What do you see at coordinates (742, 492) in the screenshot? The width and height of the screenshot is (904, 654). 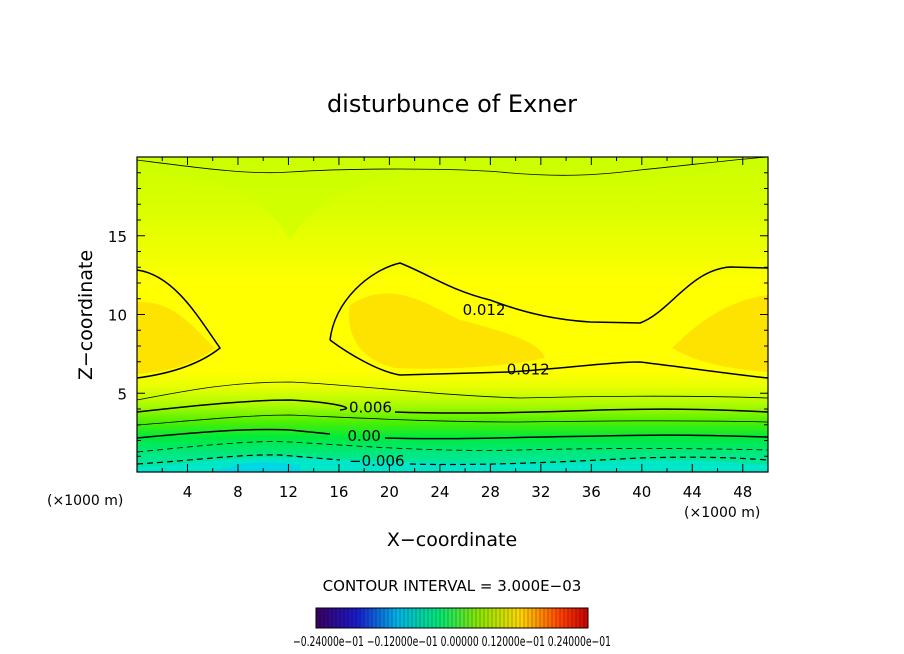 I see `x-tick-label: 48` at bounding box center [742, 492].